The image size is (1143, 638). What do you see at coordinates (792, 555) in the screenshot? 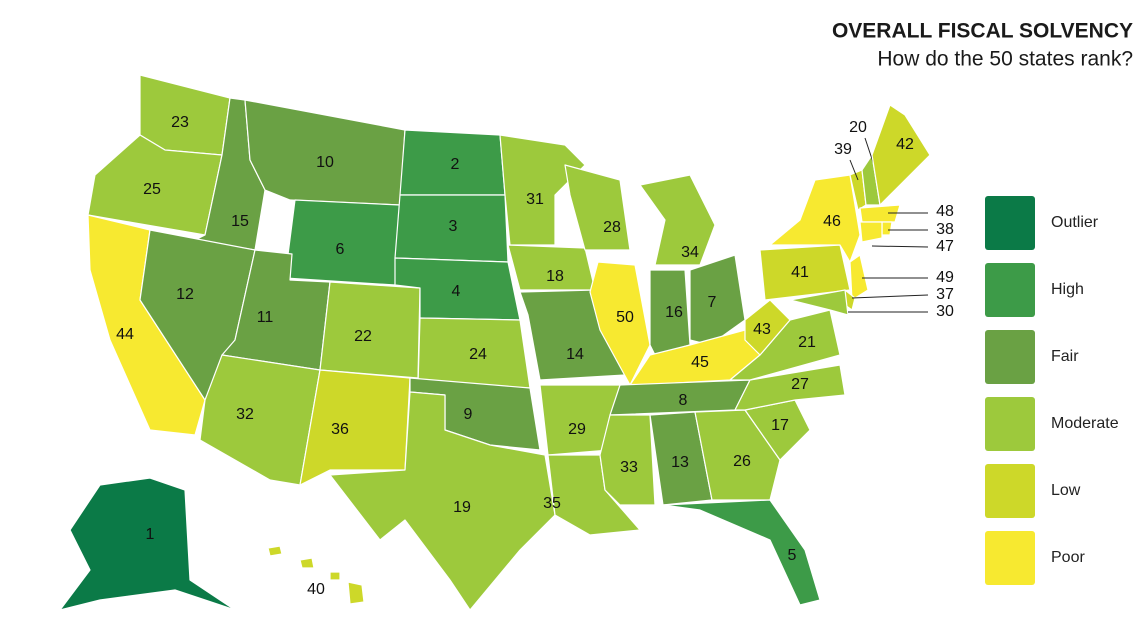
I see `rank-label: 5` at bounding box center [792, 555].